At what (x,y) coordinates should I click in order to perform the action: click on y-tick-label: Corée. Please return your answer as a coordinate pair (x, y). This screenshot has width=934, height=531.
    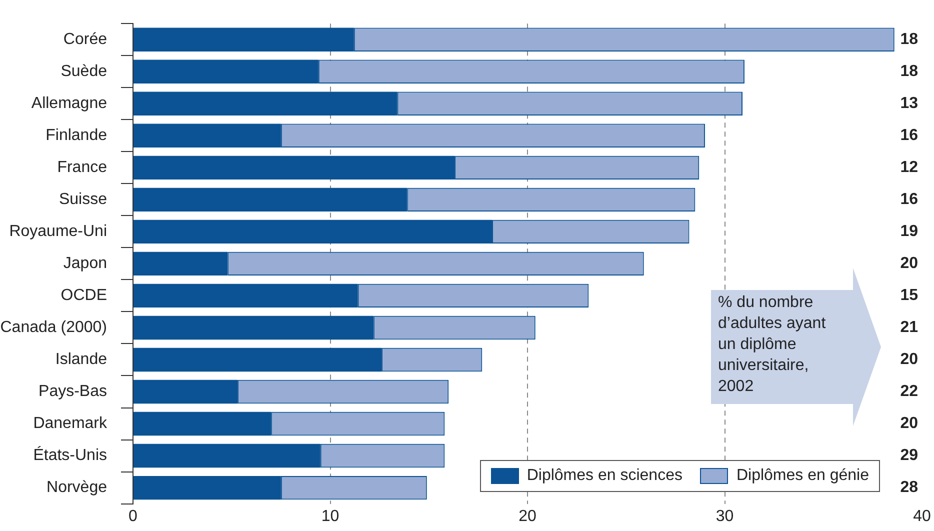
    Looking at the image, I should click on (85, 39).